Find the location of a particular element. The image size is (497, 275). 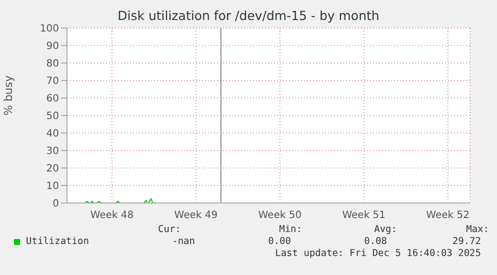

y-tick-label: 10 is located at coordinates (52, 186).